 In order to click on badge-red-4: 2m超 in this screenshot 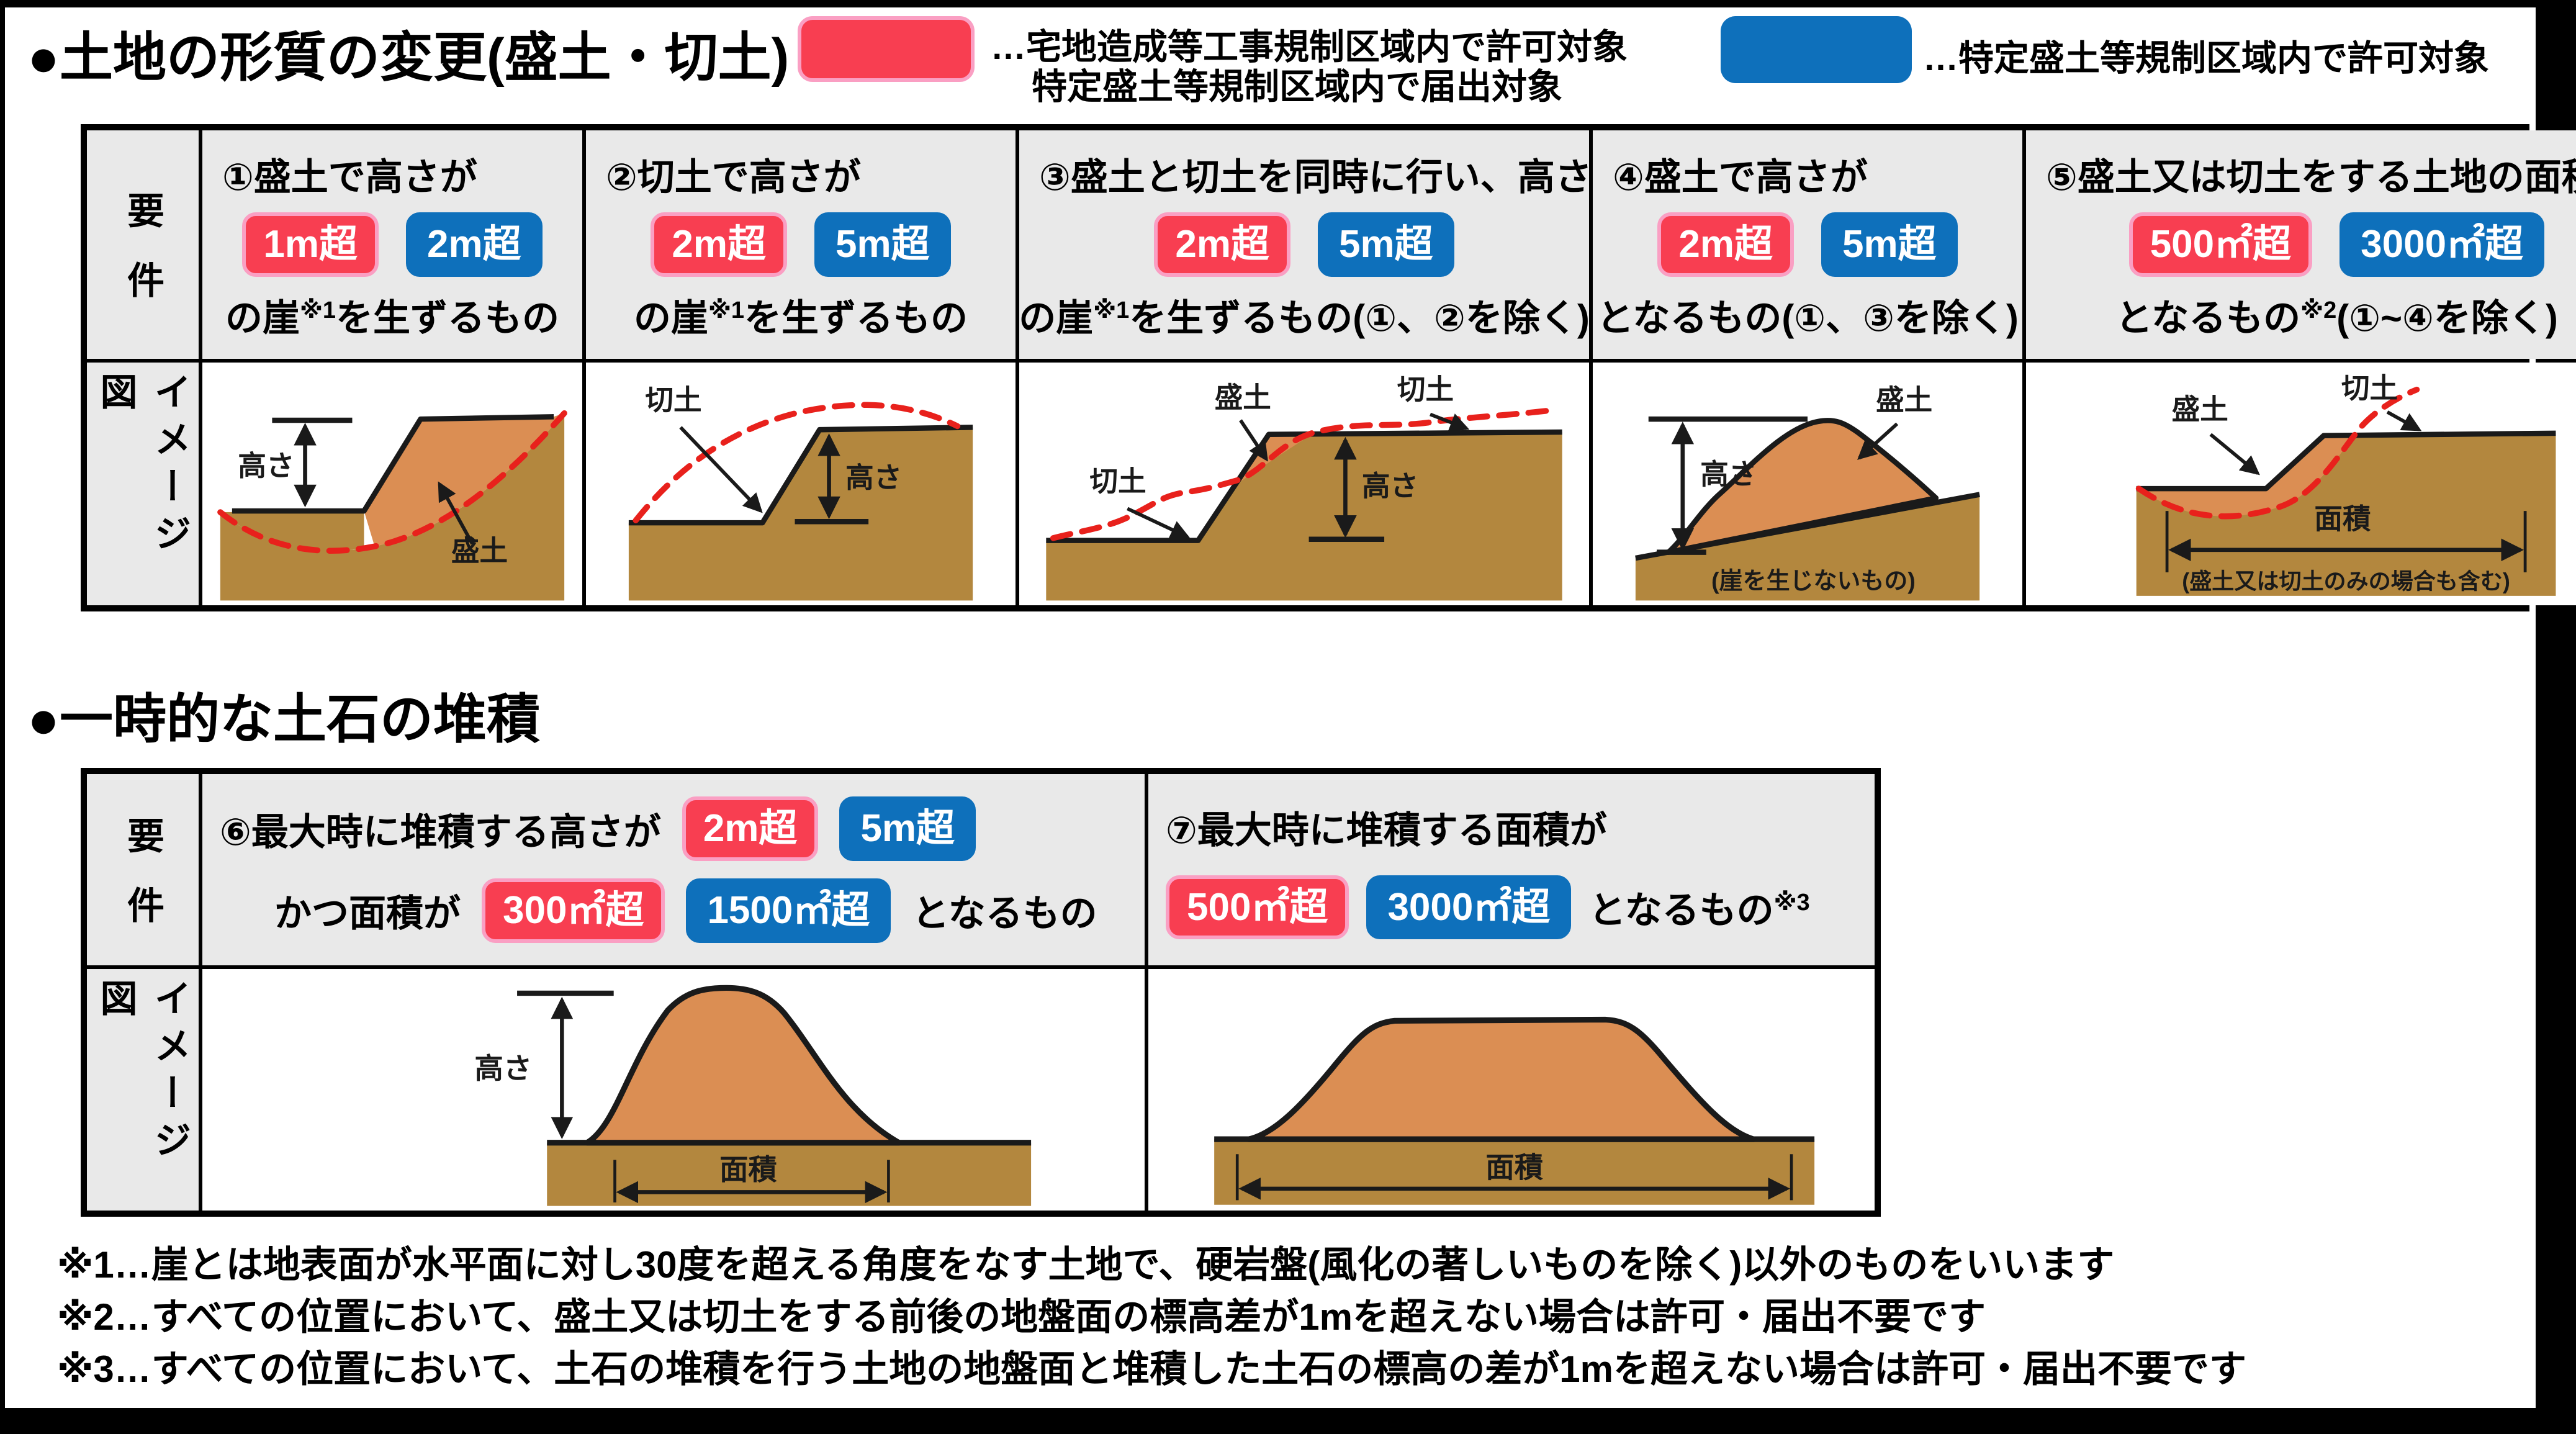, I will do `click(1725, 244)`.